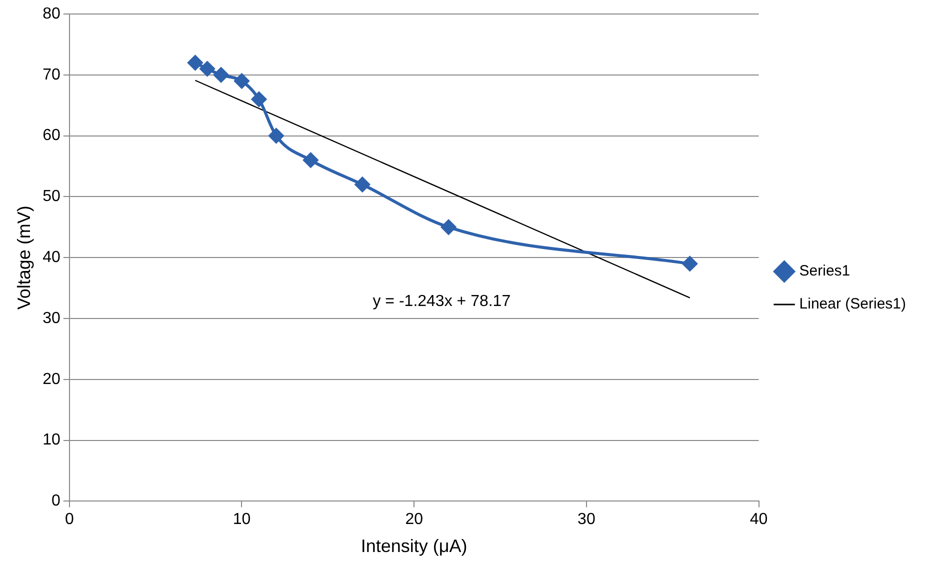  I want to click on y-tick-label: 50, so click(51, 197).